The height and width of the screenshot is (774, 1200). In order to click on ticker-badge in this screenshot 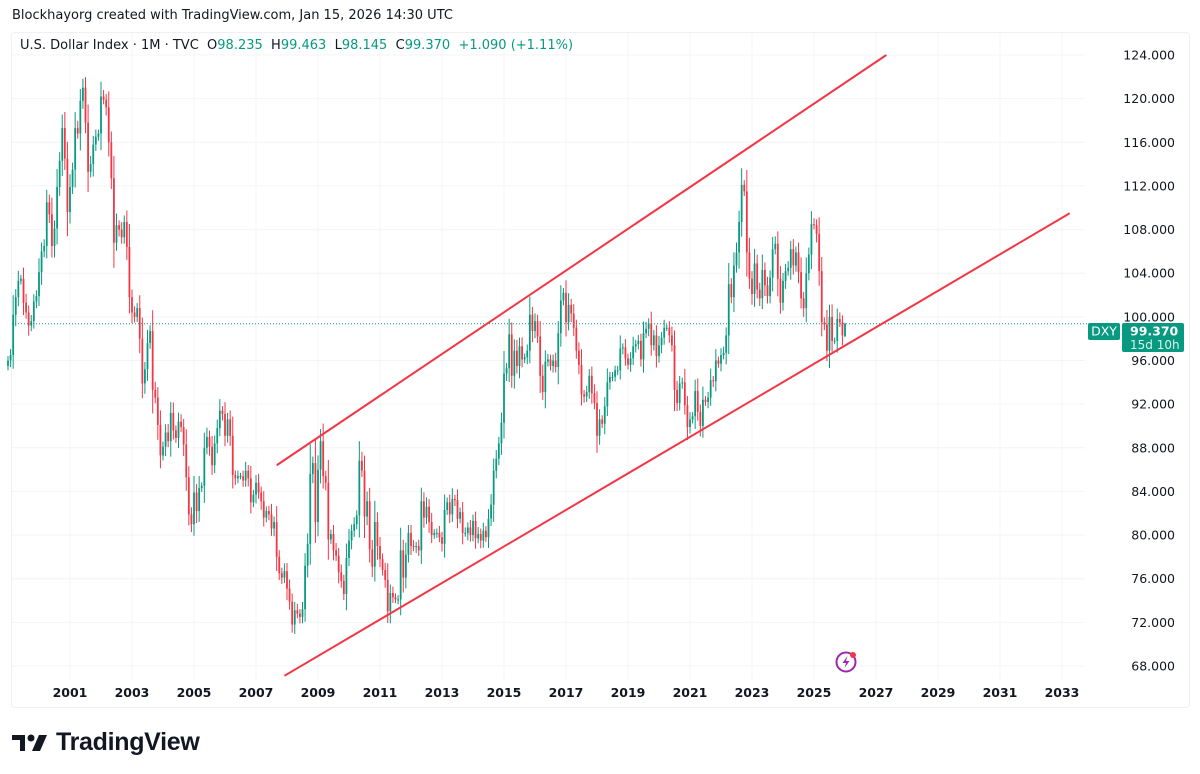, I will do `click(1104, 331)`.